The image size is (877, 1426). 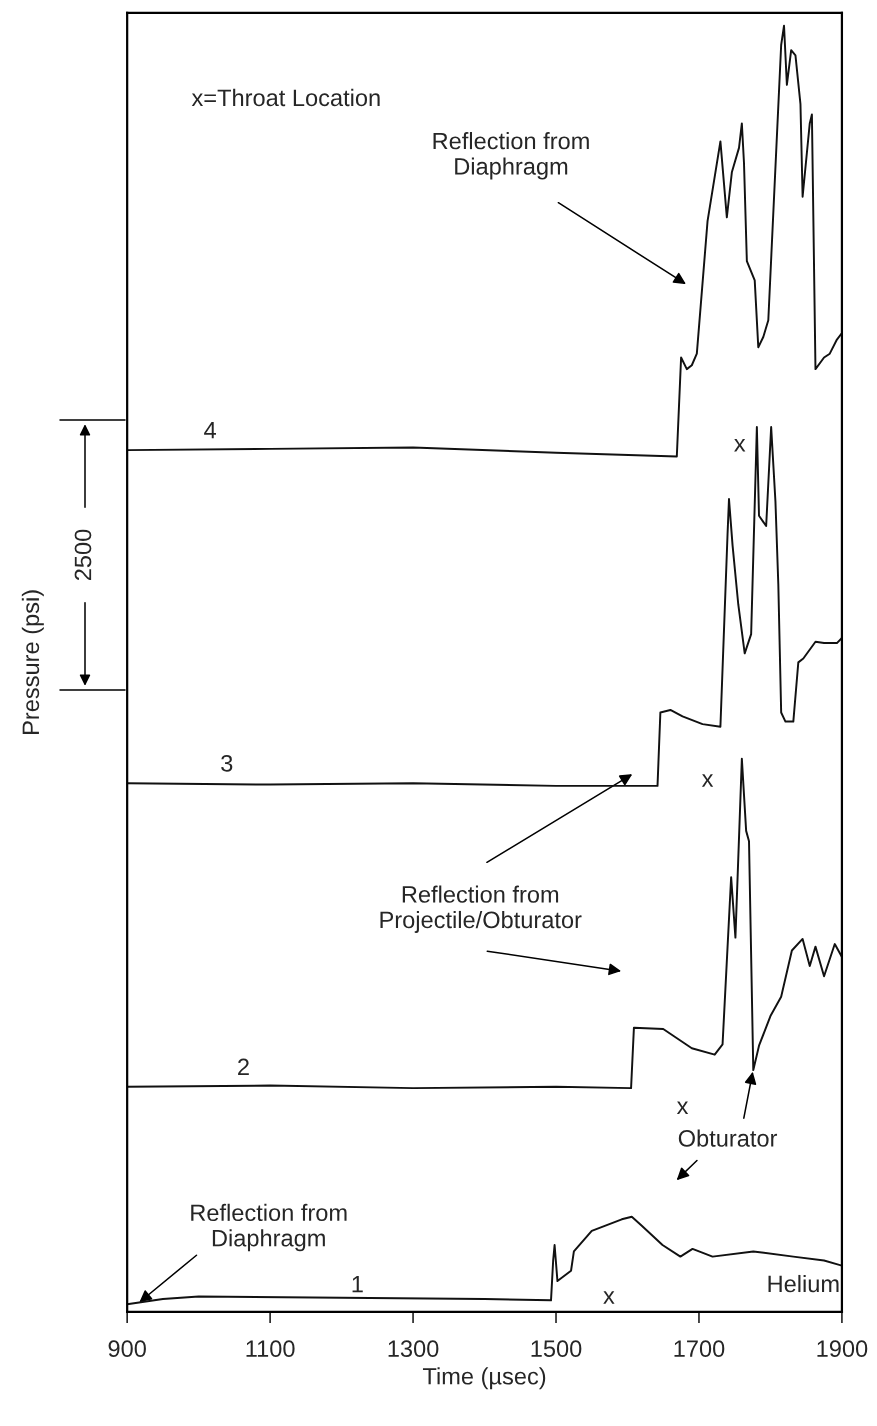 What do you see at coordinates (243, 1066) in the screenshot?
I see `series-label: 2` at bounding box center [243, 1066].